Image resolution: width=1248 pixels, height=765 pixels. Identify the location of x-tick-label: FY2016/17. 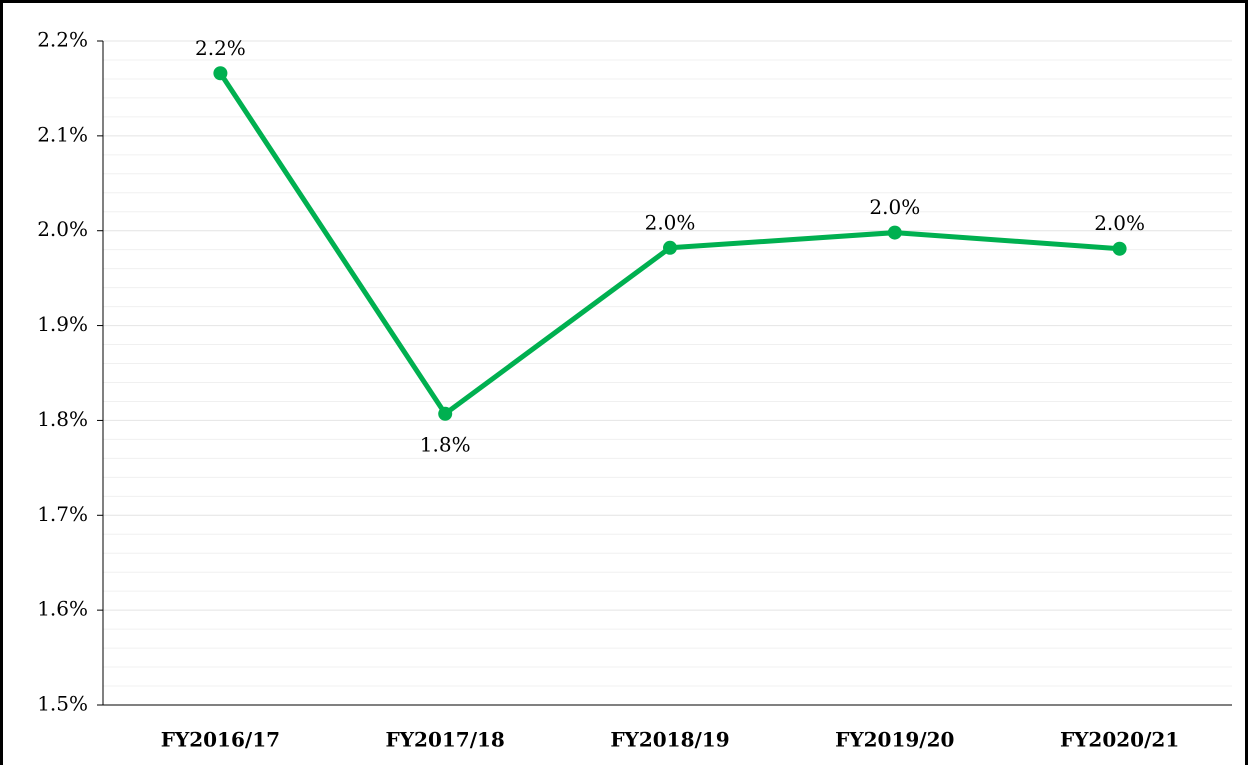
(220, 740).